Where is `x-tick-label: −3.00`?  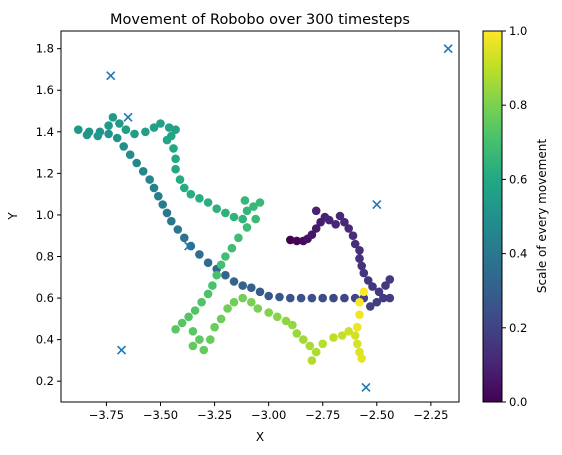 x-tick-label: −3.00 is located at coordinates (268, 415).